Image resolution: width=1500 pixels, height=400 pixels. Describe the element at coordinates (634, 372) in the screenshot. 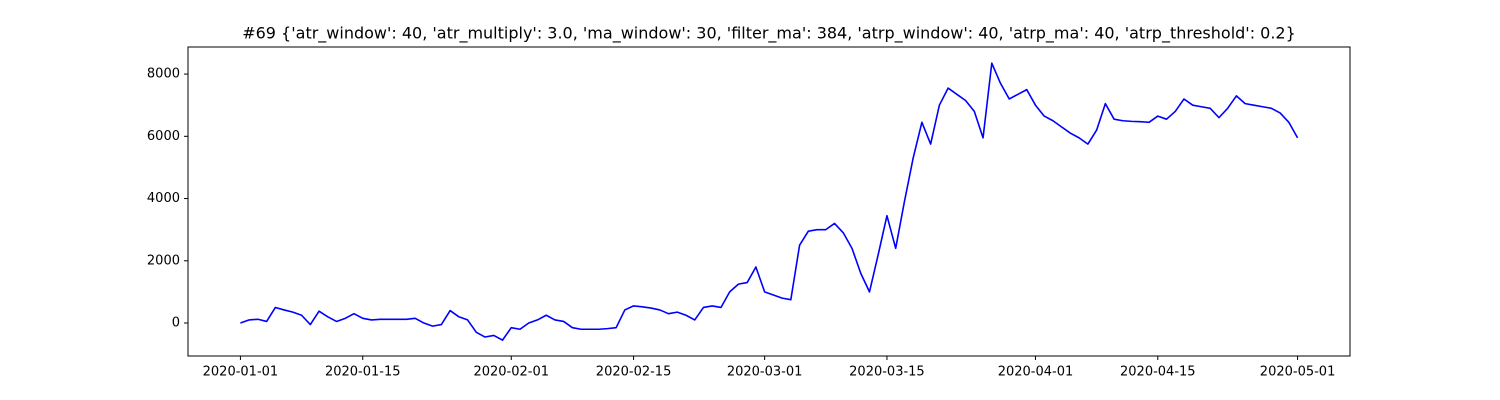

I see `x-tick-label: 2020-02-15` at that location.